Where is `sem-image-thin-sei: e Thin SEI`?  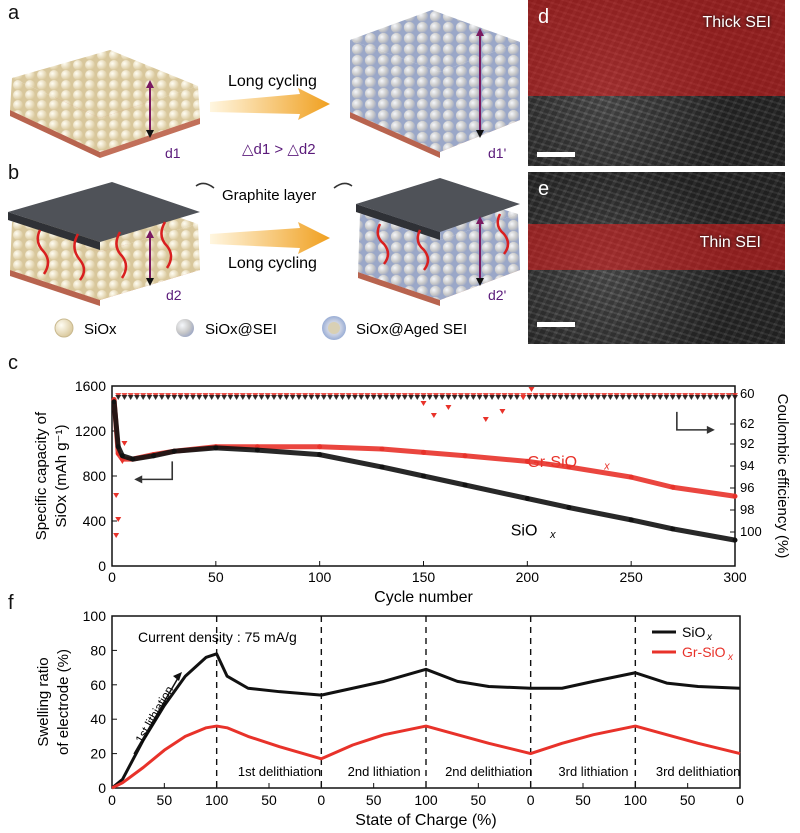 sem-image-thin-sei: e Thin SEI is located at coordinates (656, 258).